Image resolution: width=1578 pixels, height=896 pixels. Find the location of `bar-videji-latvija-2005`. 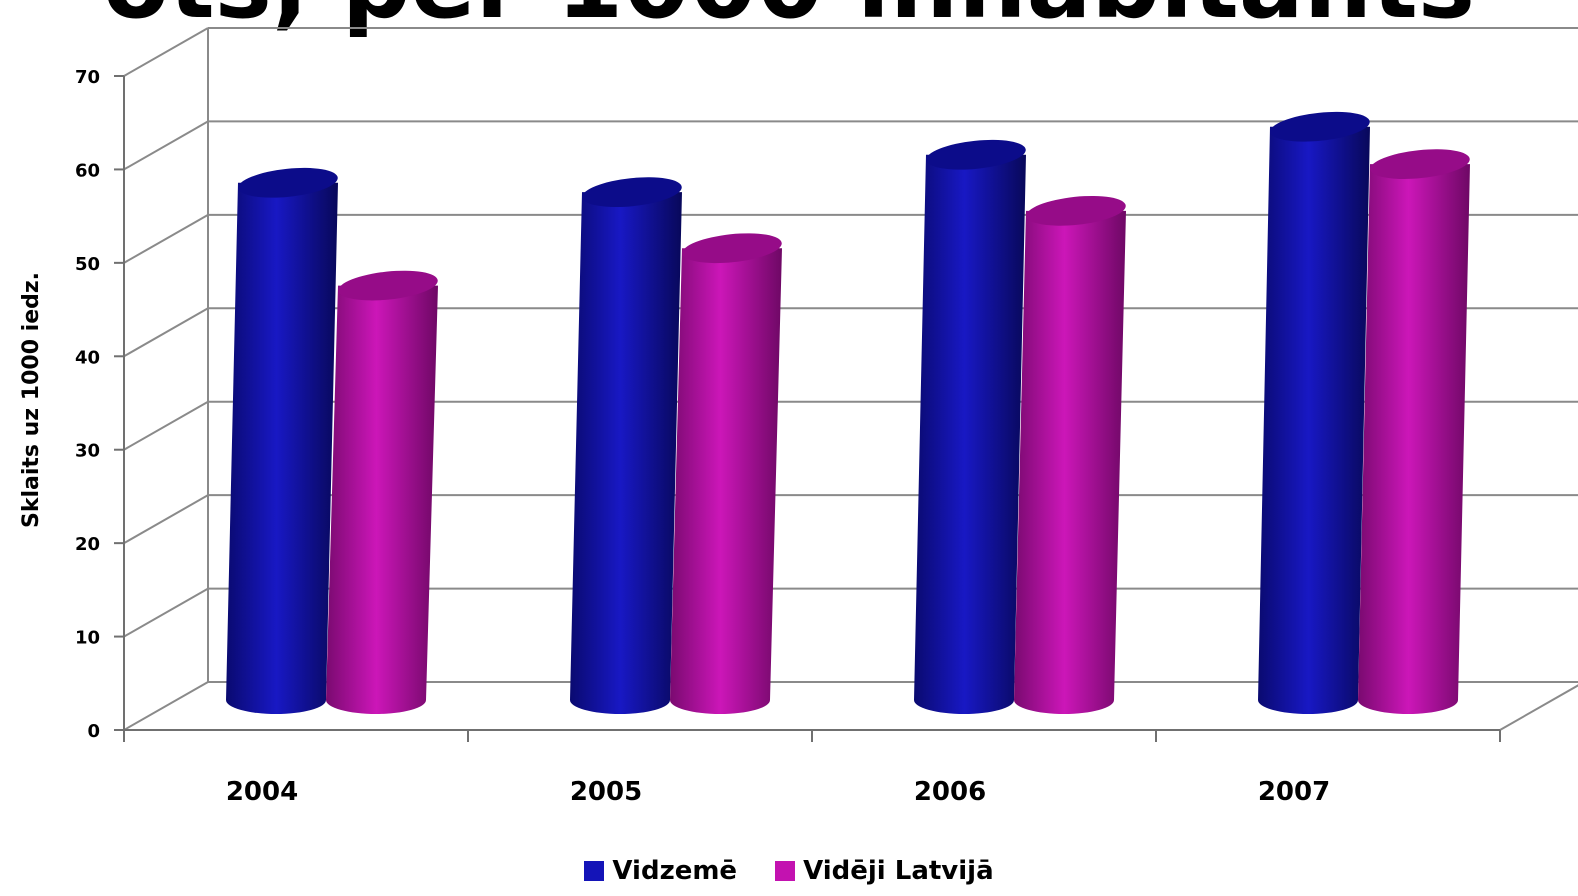

bar-videji-latvija-2005 is located at coordinates (726, 473).